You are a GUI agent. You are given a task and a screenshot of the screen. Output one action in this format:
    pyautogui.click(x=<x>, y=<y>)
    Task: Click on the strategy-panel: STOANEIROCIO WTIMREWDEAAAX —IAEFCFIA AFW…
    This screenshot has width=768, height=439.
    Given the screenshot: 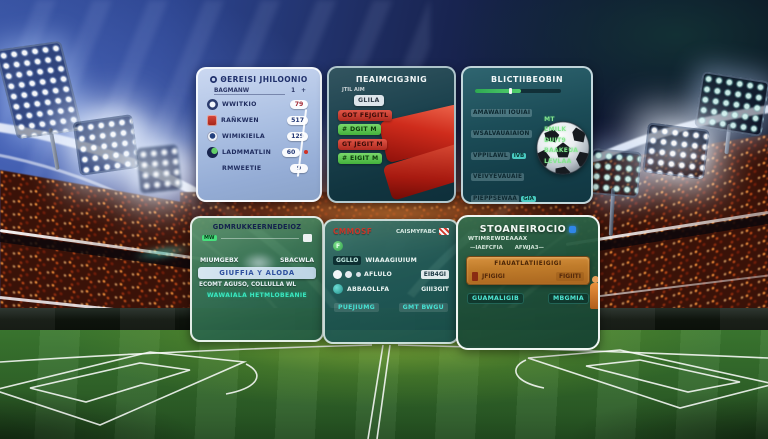 What is the action you would take?
    pyautogui.click(x=528, y=282)
    